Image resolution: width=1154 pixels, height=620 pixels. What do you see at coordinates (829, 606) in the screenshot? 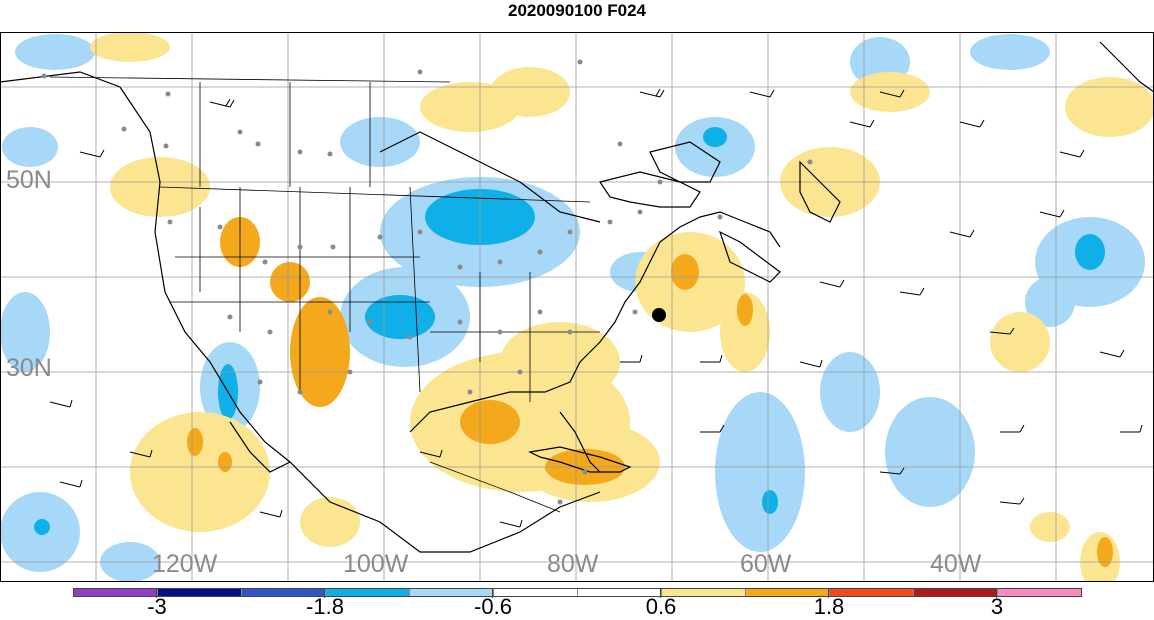
I see `colorbar-label: 1.8` at bounding box center [829, 606].